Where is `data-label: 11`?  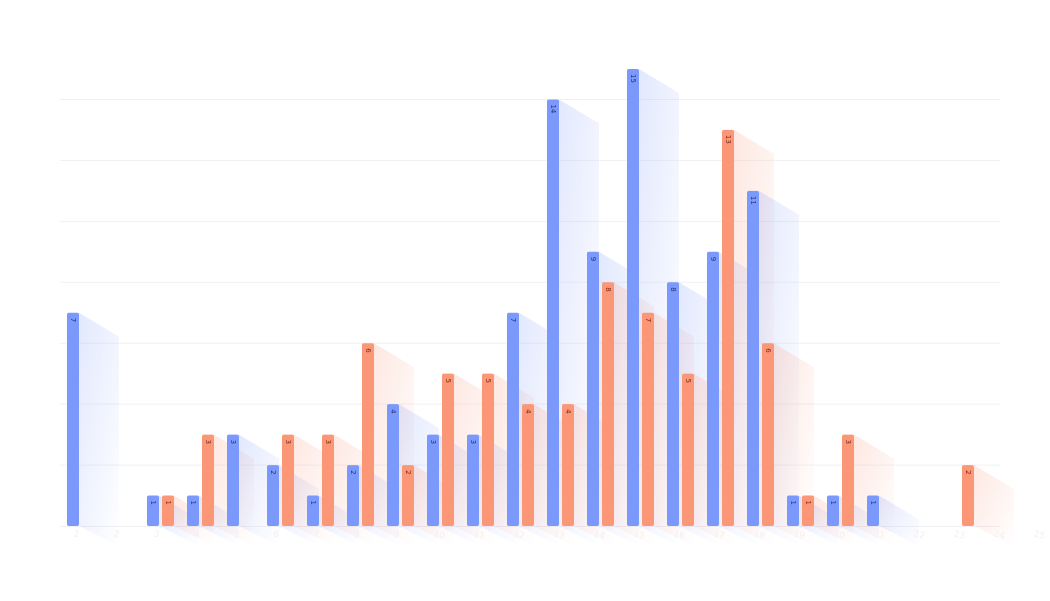
data-label: 11 is located at coordinates (753, 200).